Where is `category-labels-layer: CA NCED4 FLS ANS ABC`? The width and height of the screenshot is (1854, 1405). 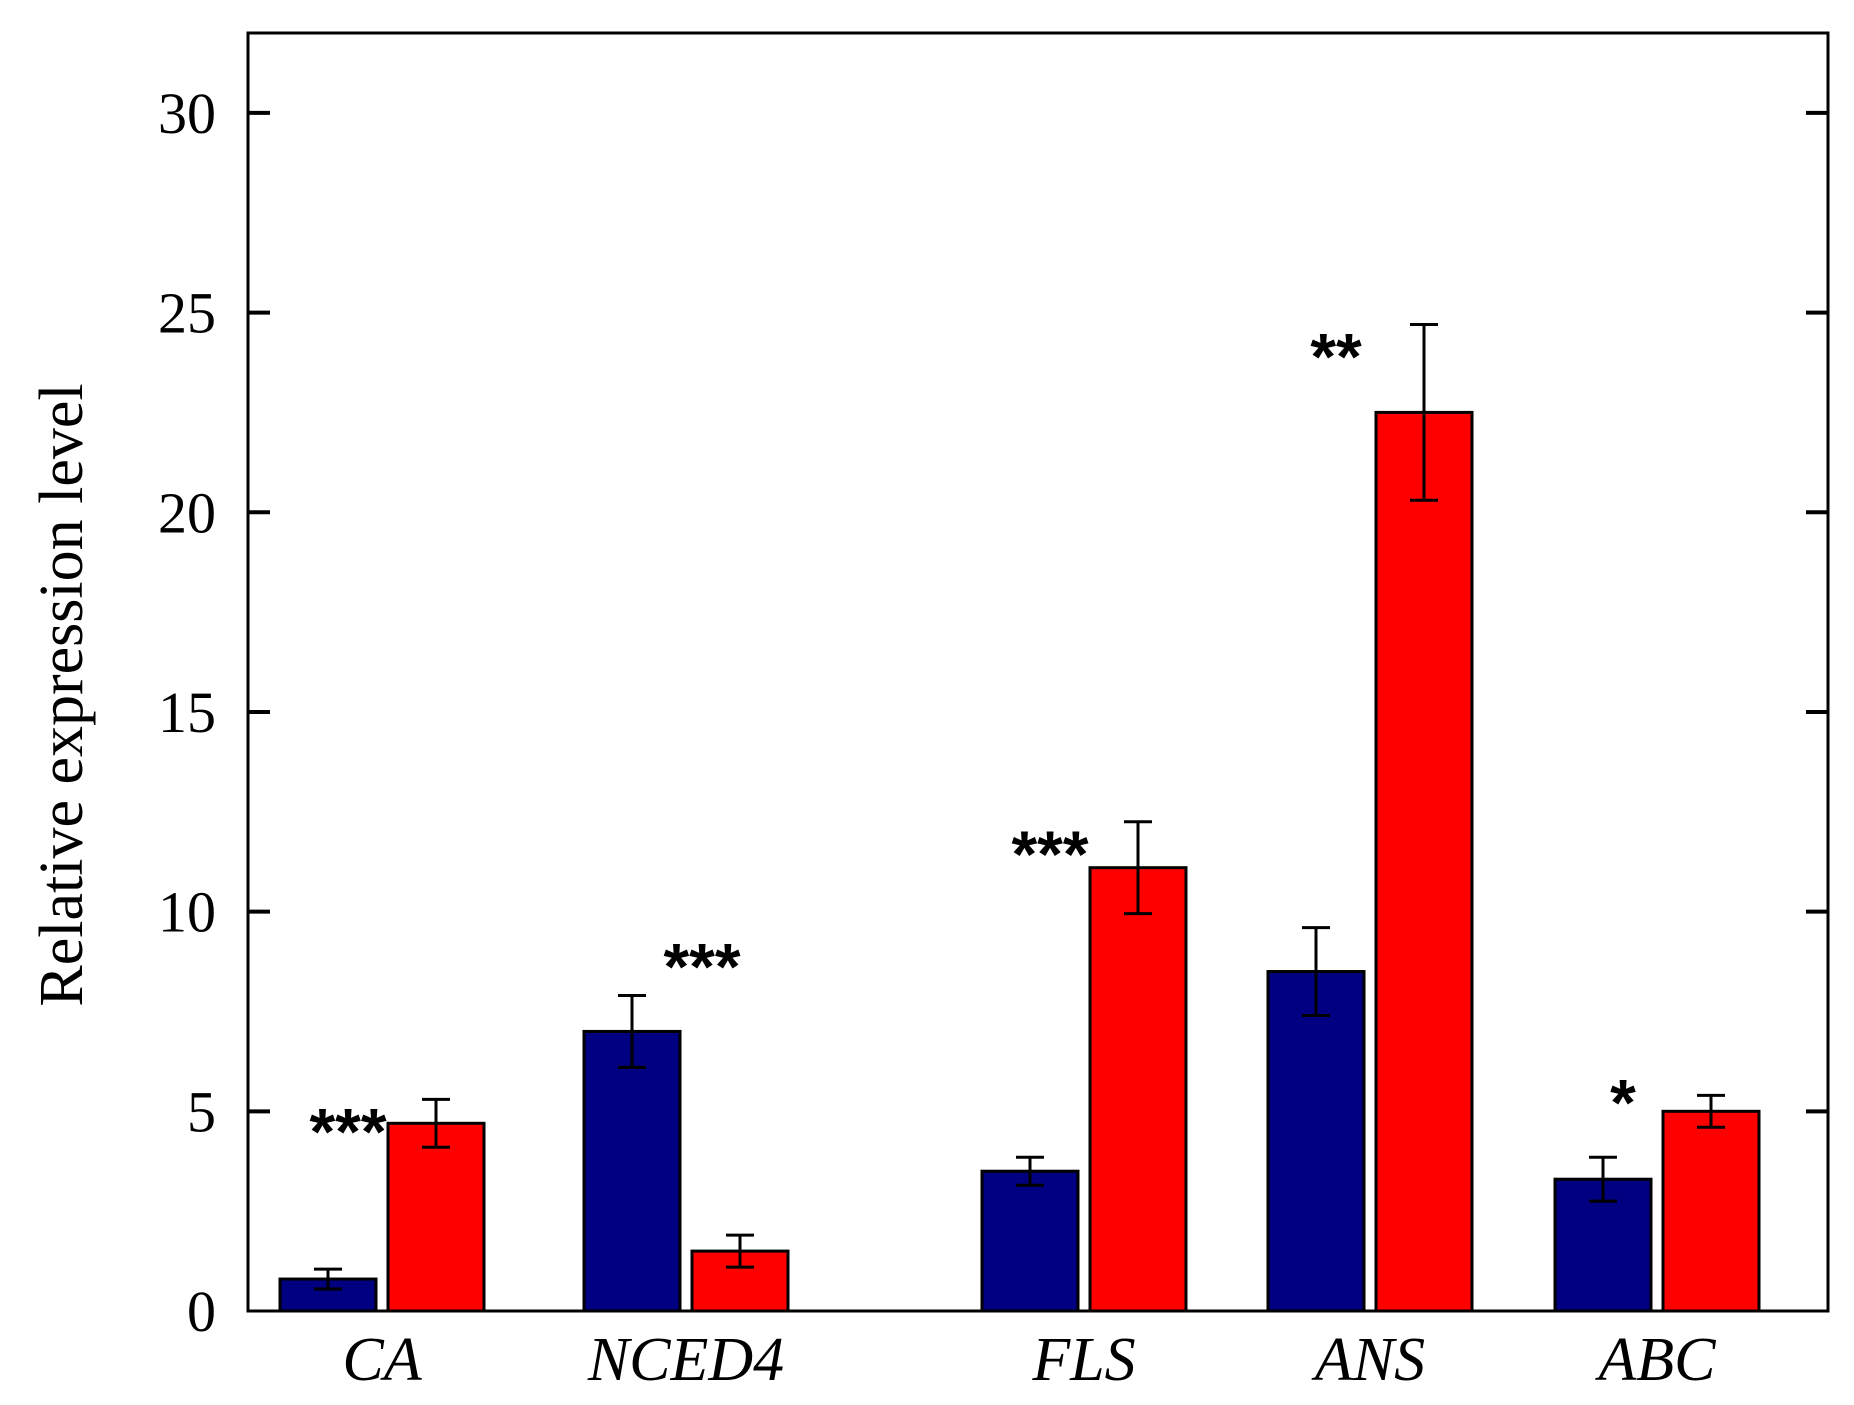
category-labels-layer: CA NCED4 FLS ANS ABC is located at coordinates (1029, 1360).